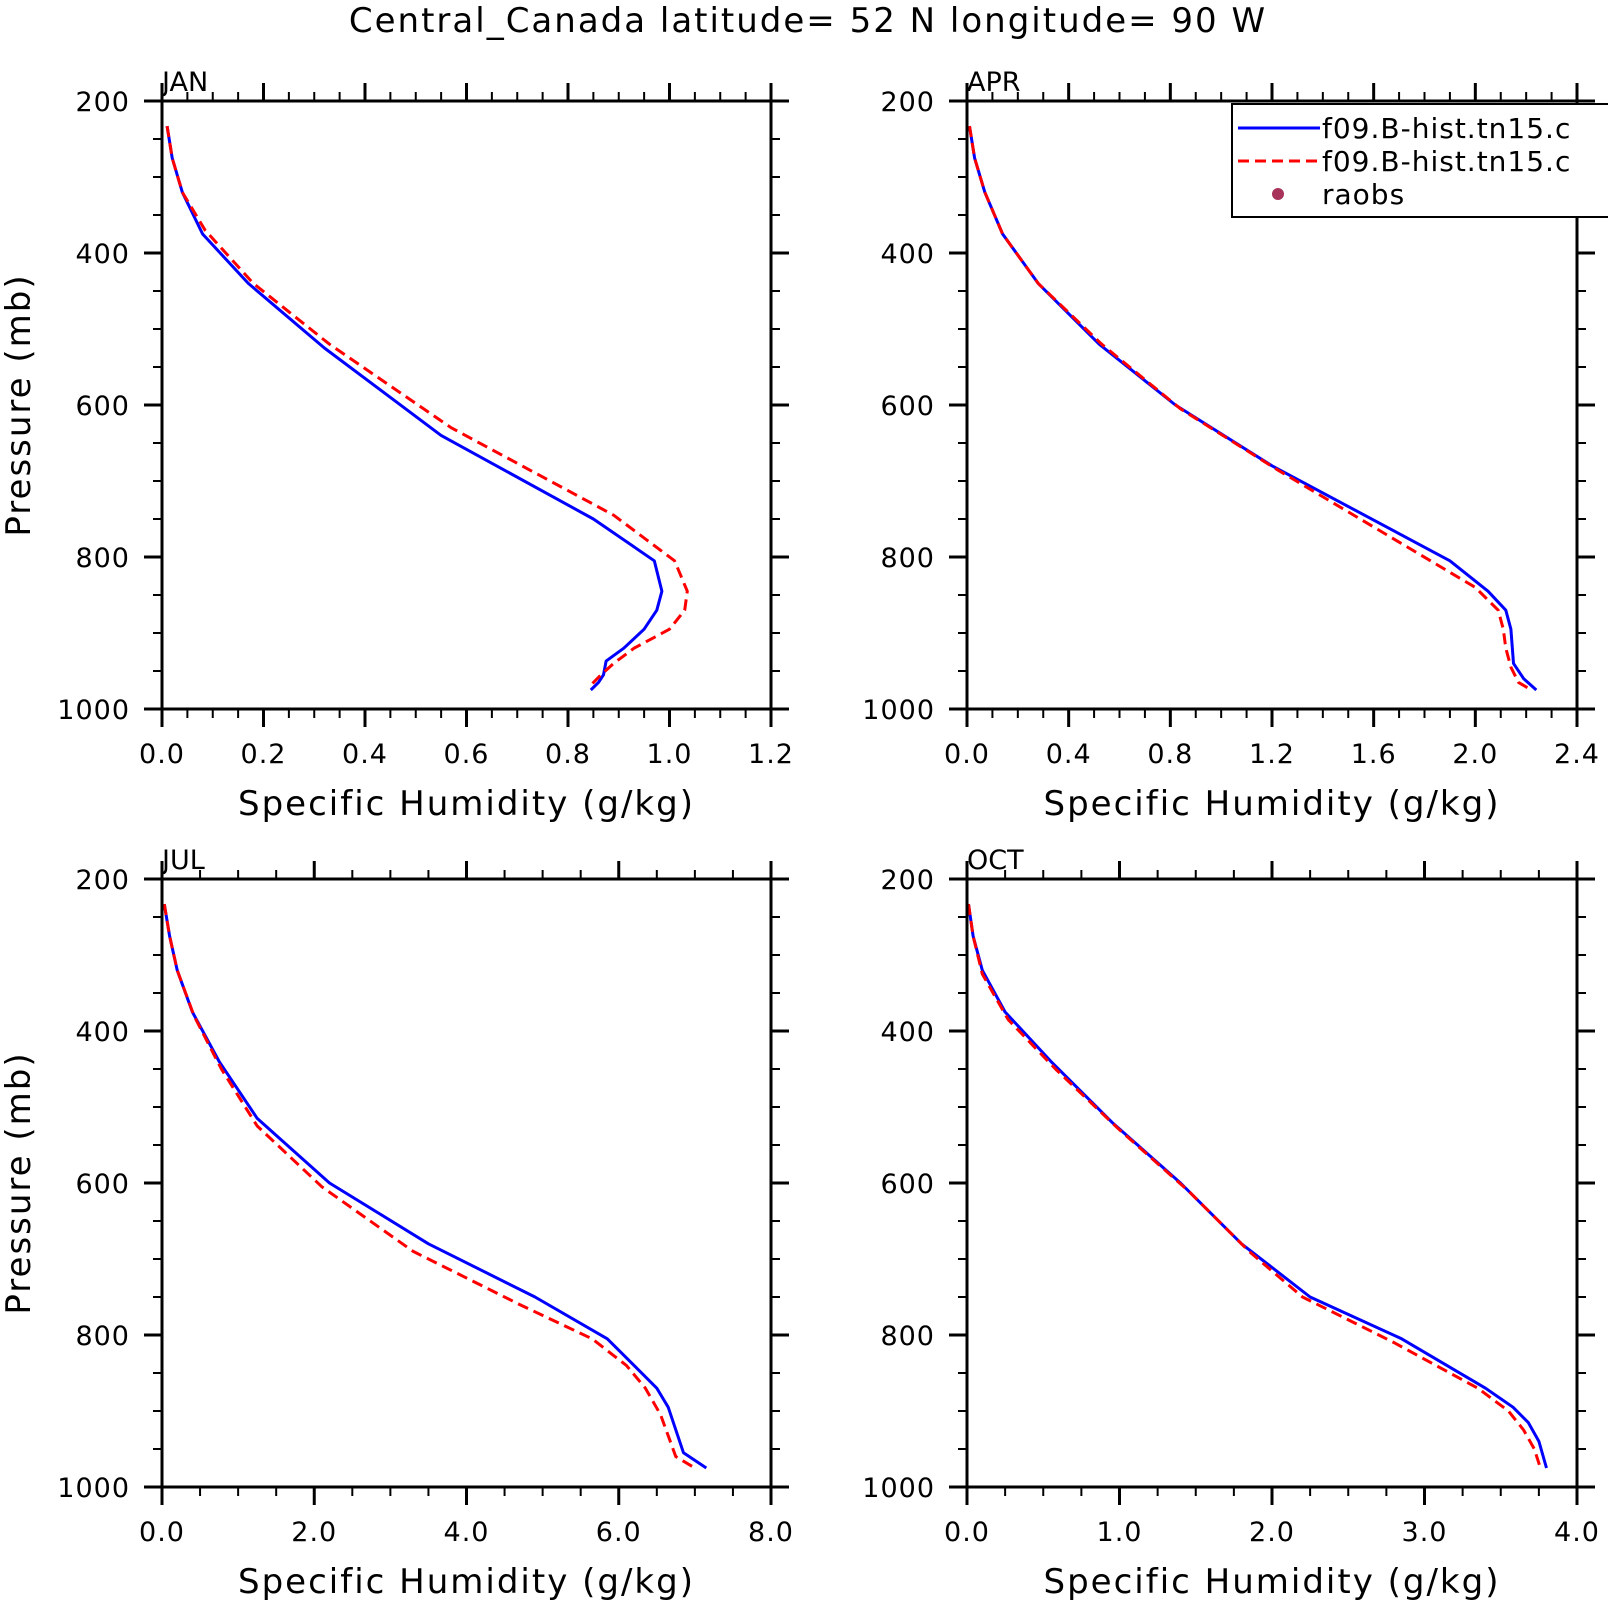  What do you see at coordinates (1278, 194) in the screenshot?
I see `legend-marker-dot` at bounding box center [1278, 194].